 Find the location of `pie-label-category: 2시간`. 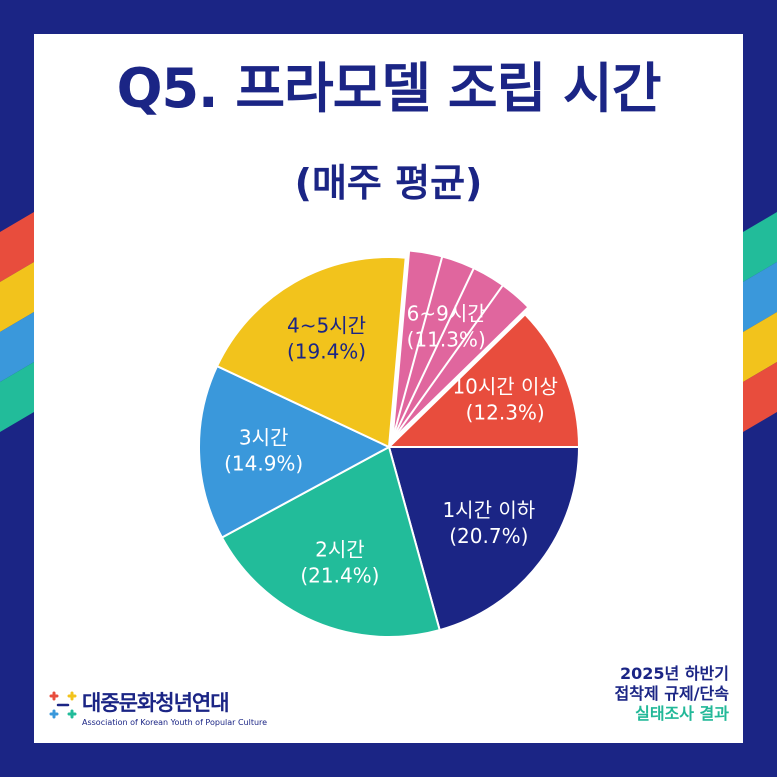

pie-label-category: 2시간 is located at coordinates (340, 549).